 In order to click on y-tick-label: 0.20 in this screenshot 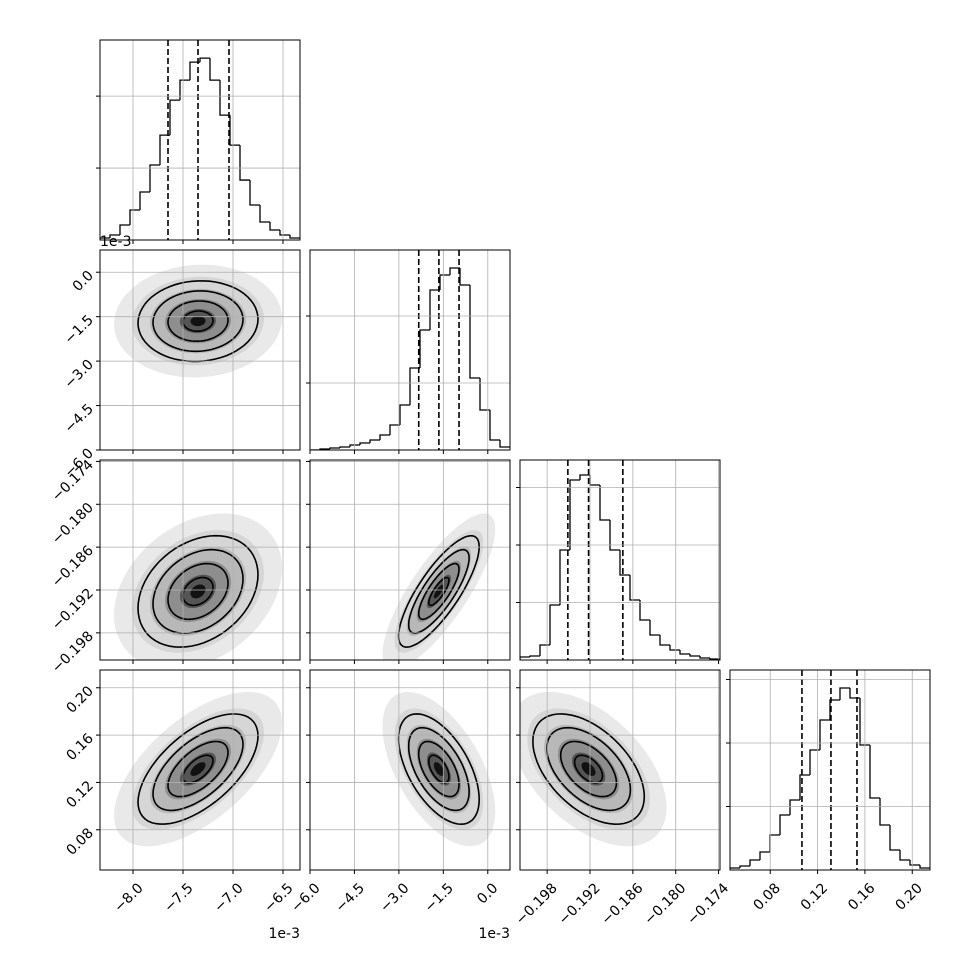, I will do `click(79, 699)`.